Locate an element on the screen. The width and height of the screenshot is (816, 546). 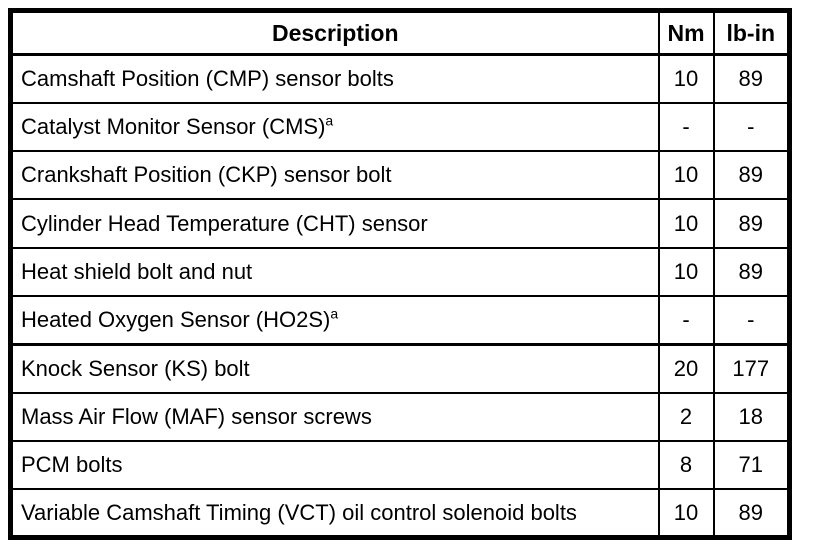
description-cell: Cylinder Head Temperature (CHT) sensor is located at coordinates (334, 223).